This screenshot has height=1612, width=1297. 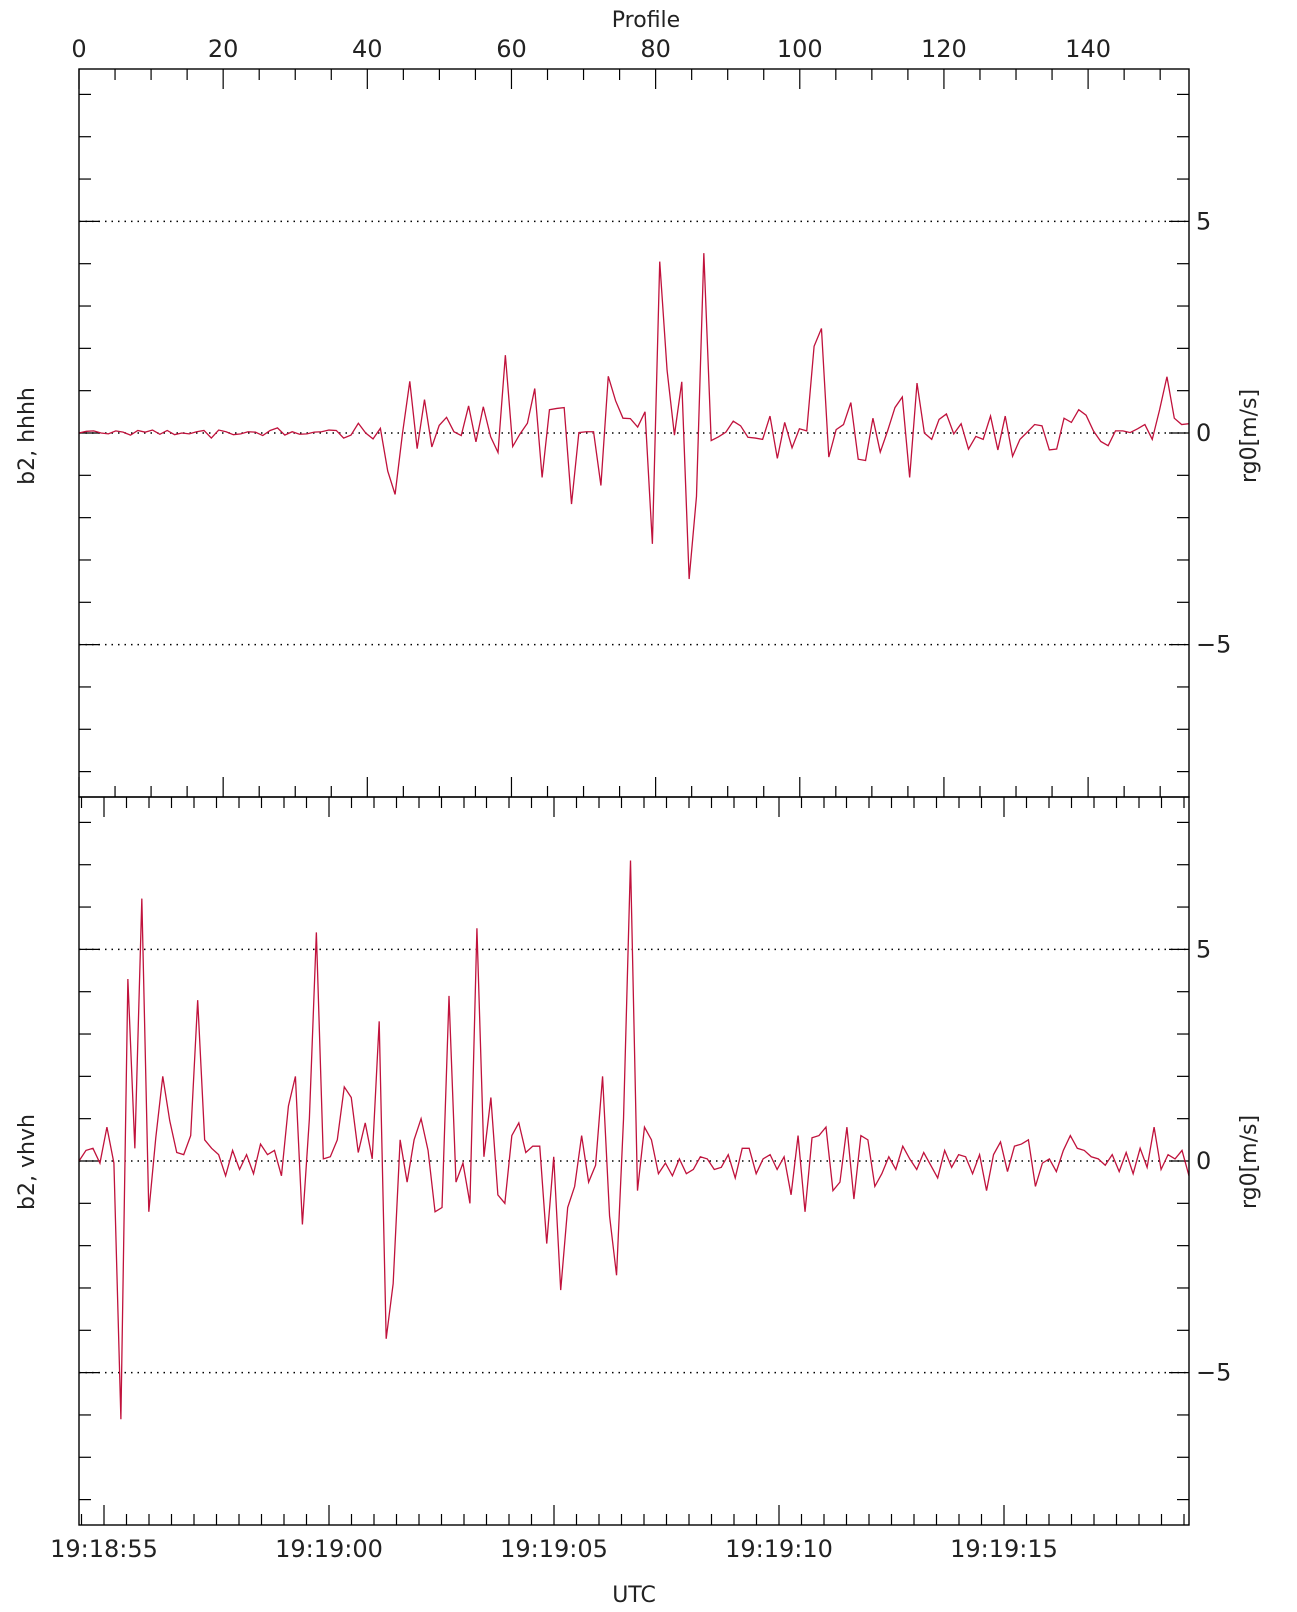 What do you see at coordinates (554, 1549) in the screenshot?
I see `x-tick-label: 19:19:05` at bounding box center [554, 1549].